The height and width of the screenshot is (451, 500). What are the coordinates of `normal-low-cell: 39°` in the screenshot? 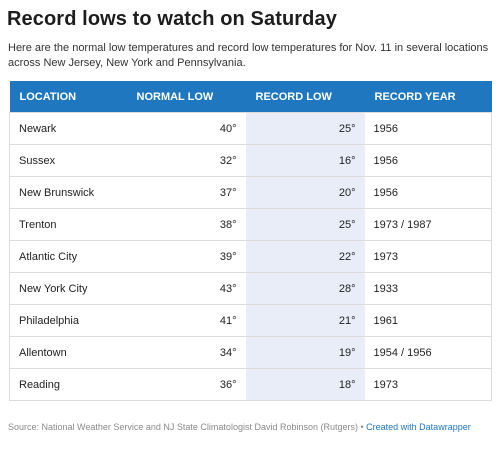 It's located at (186, 256).